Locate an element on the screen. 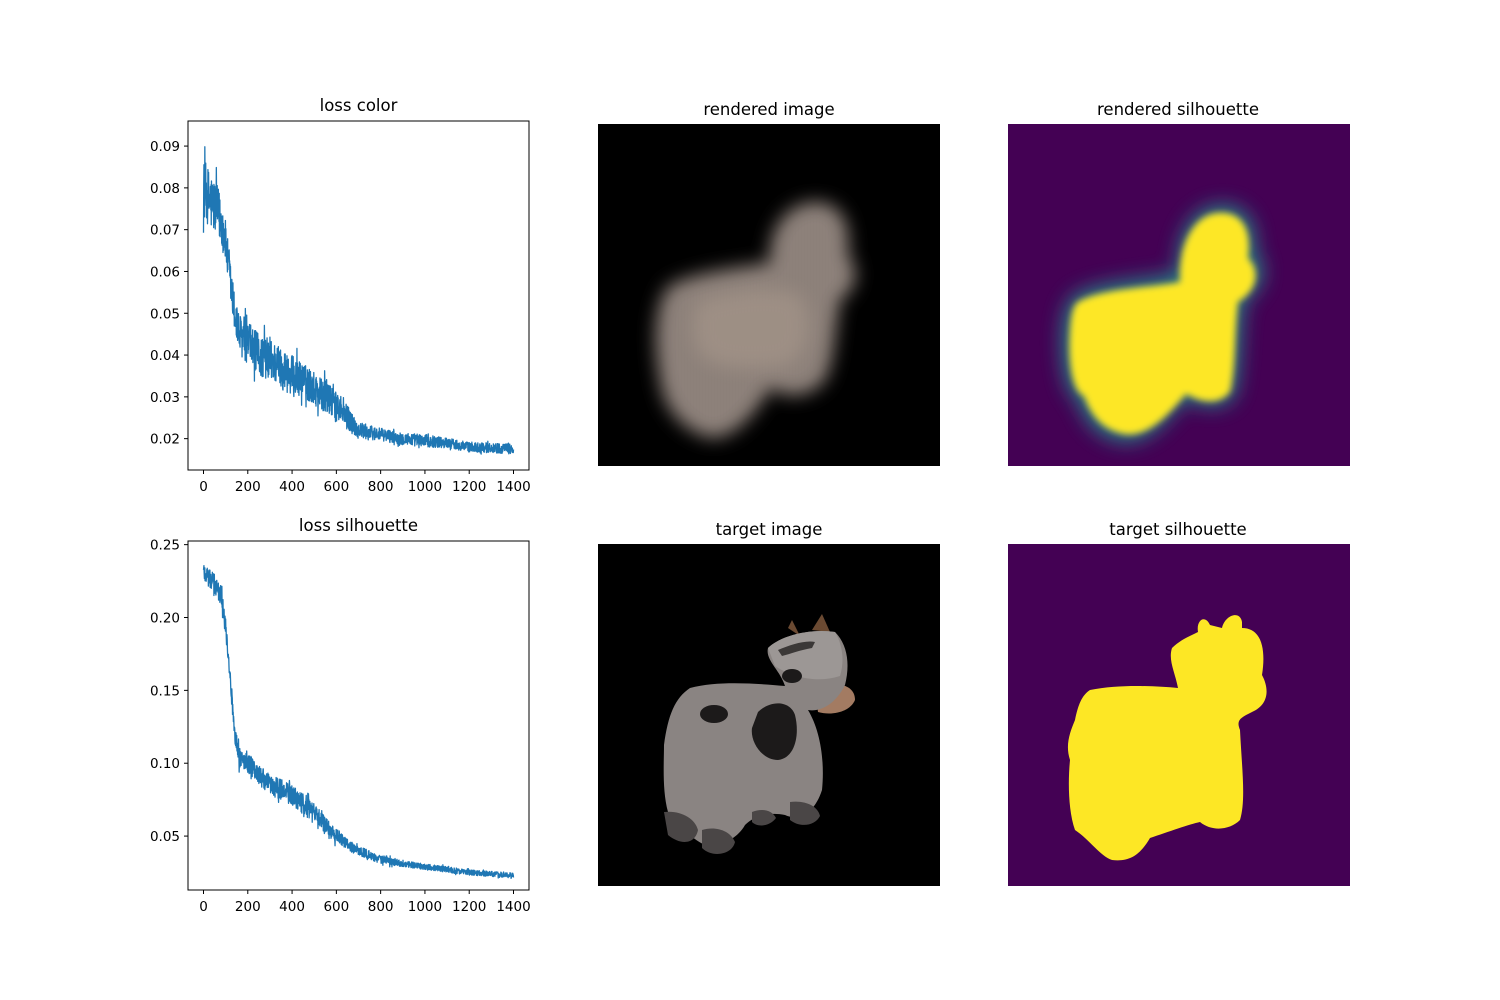 This screenshot has height=1000, width=1500. loss-color-y-axis: 0.02 0.03 0.04 0.05 0.06 0.07 0.08 0.09 is located at coordinates (169, 293).